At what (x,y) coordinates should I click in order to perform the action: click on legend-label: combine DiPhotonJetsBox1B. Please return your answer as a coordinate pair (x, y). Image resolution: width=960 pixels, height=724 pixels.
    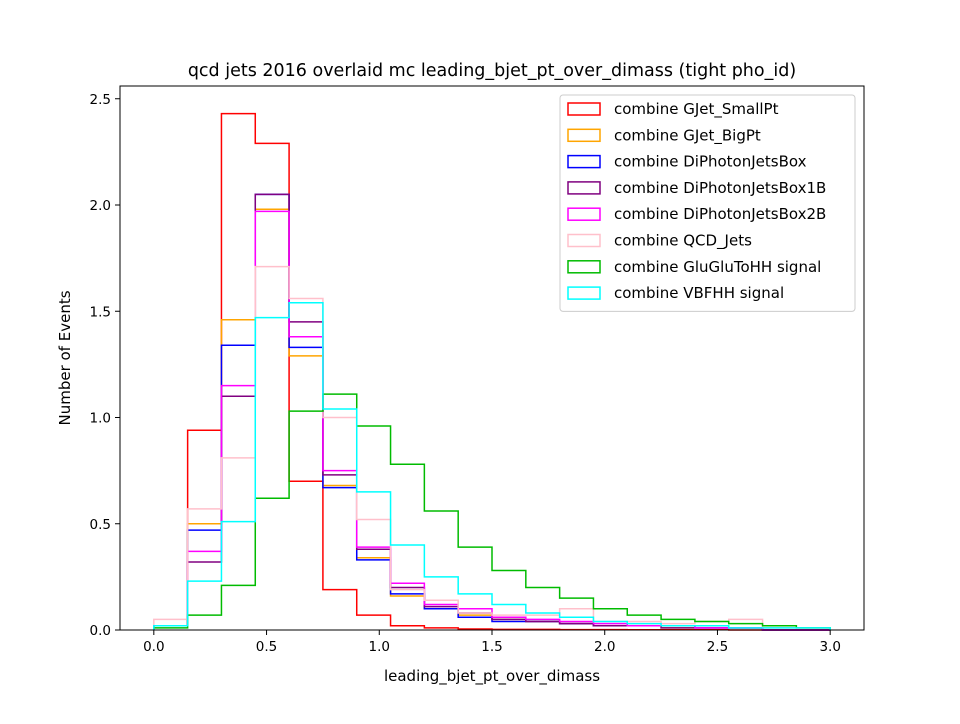
    Looking at the image, I should click on (720, 188).